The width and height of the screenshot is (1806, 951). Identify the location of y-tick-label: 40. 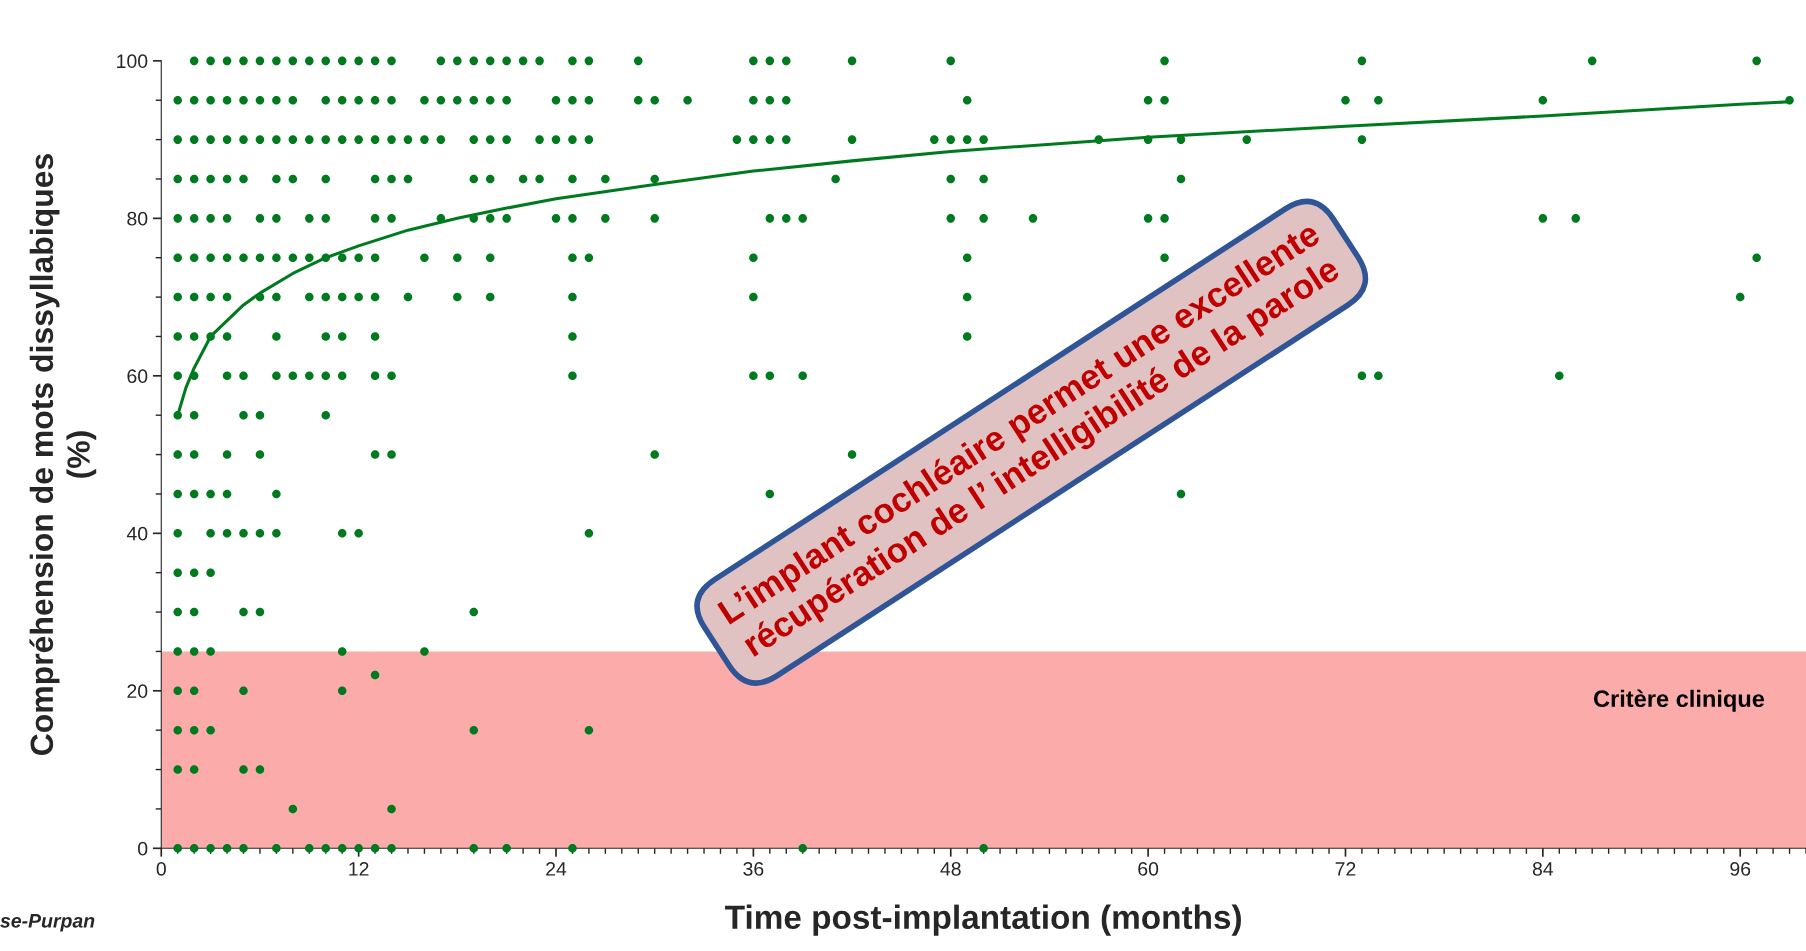
(137, 533).